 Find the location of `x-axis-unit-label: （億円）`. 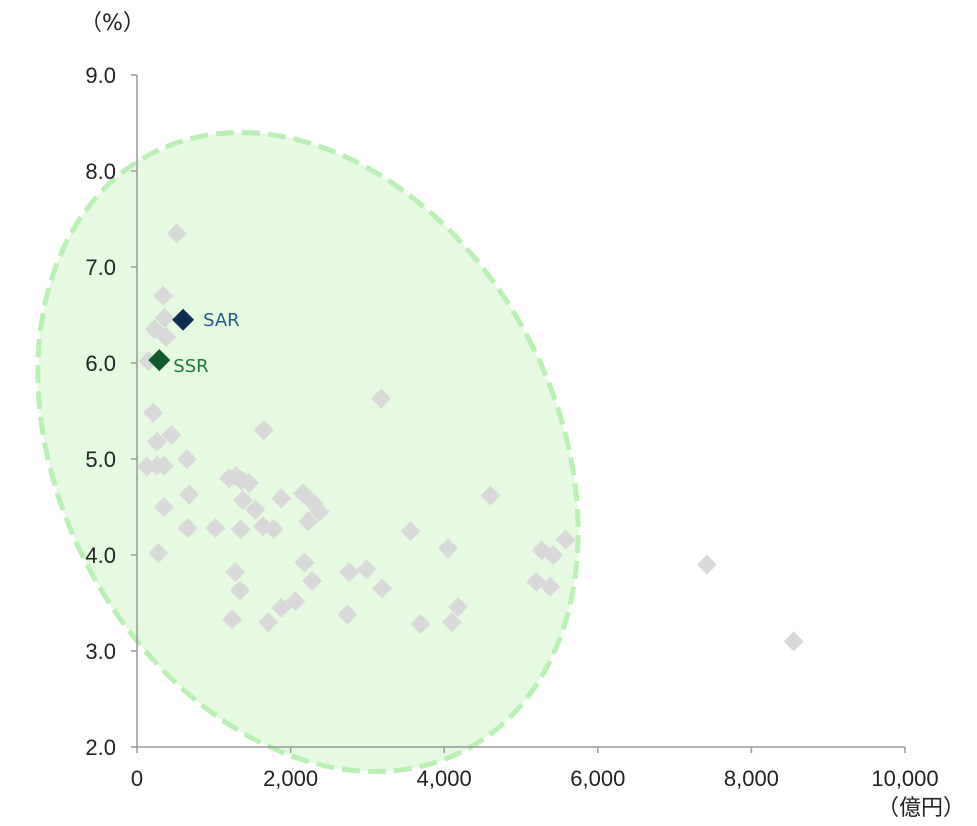

x-axis-unit-label: （億円） is located at coordinates (921, 808).